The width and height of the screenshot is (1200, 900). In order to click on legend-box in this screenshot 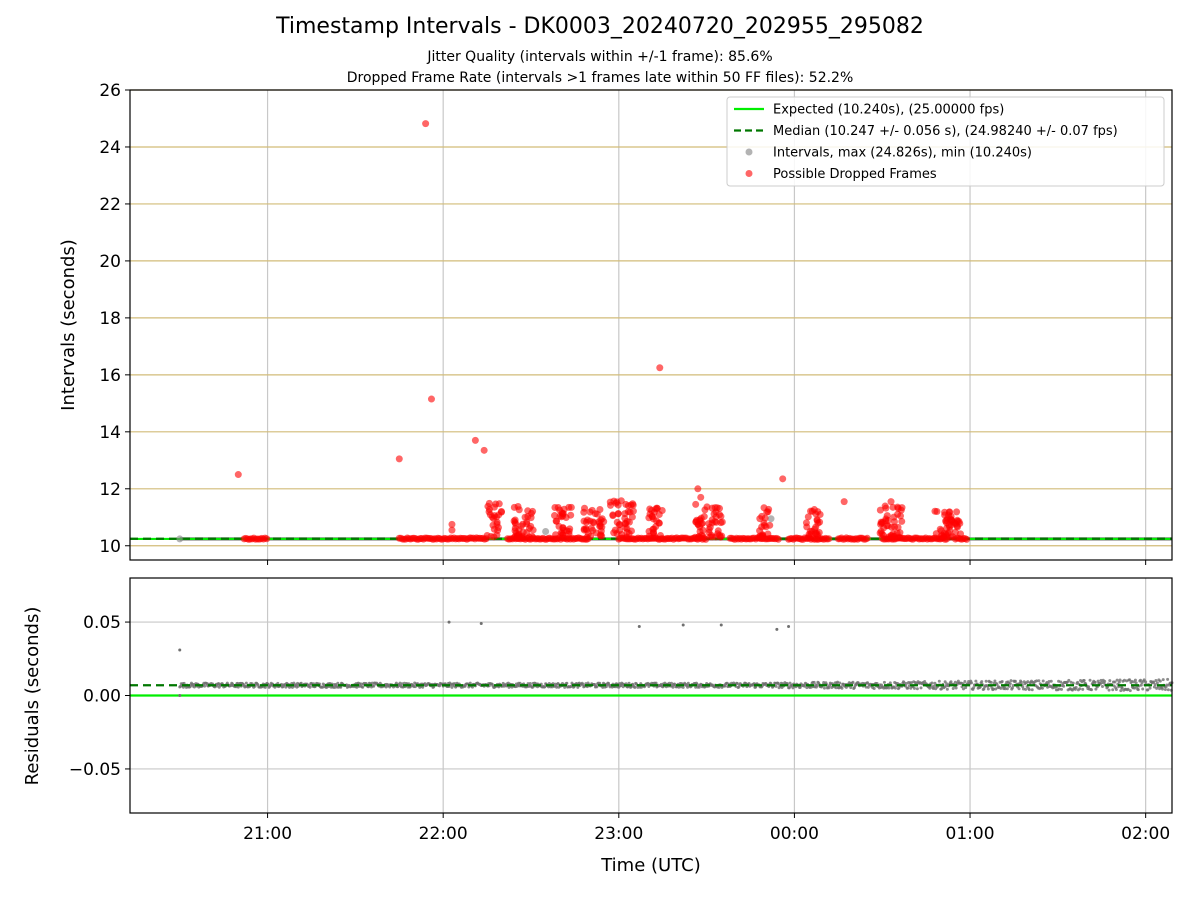, I will do `click(945, 141)`.